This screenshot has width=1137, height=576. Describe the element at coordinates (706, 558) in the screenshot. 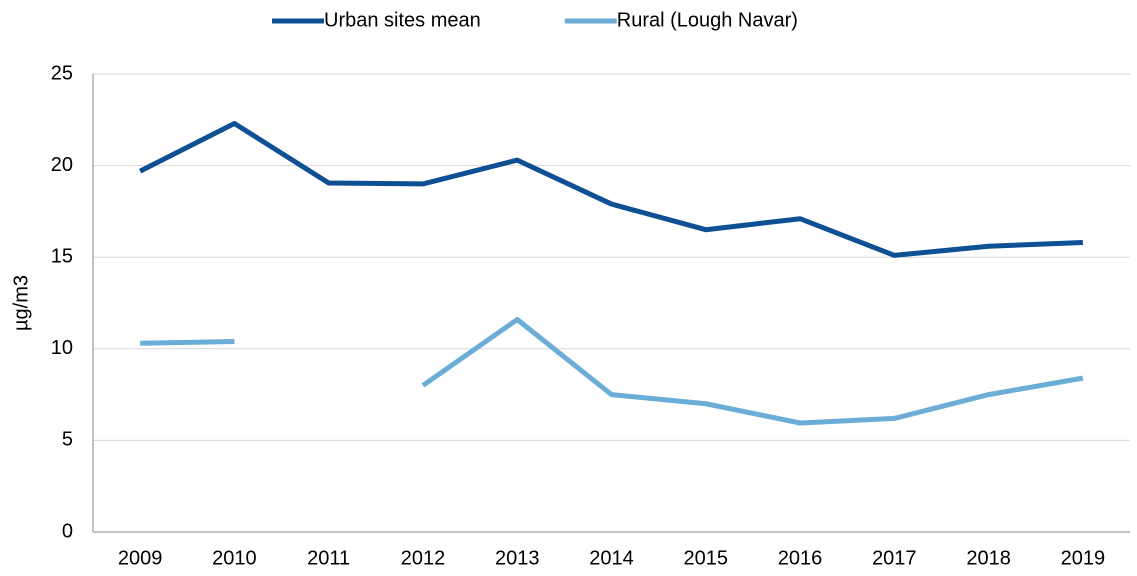

I see `x-tick-label: 2015` at that location.